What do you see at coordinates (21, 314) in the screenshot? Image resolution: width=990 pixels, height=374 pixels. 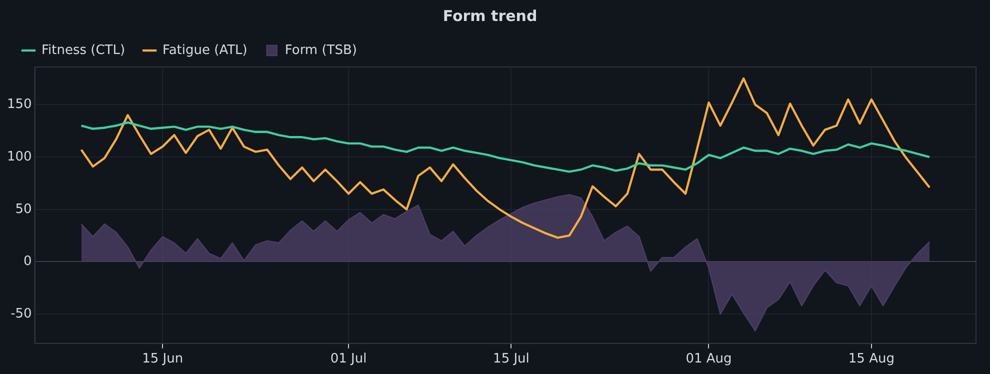 I see `y-tick-label: -50` at bounding box center [21, 314].